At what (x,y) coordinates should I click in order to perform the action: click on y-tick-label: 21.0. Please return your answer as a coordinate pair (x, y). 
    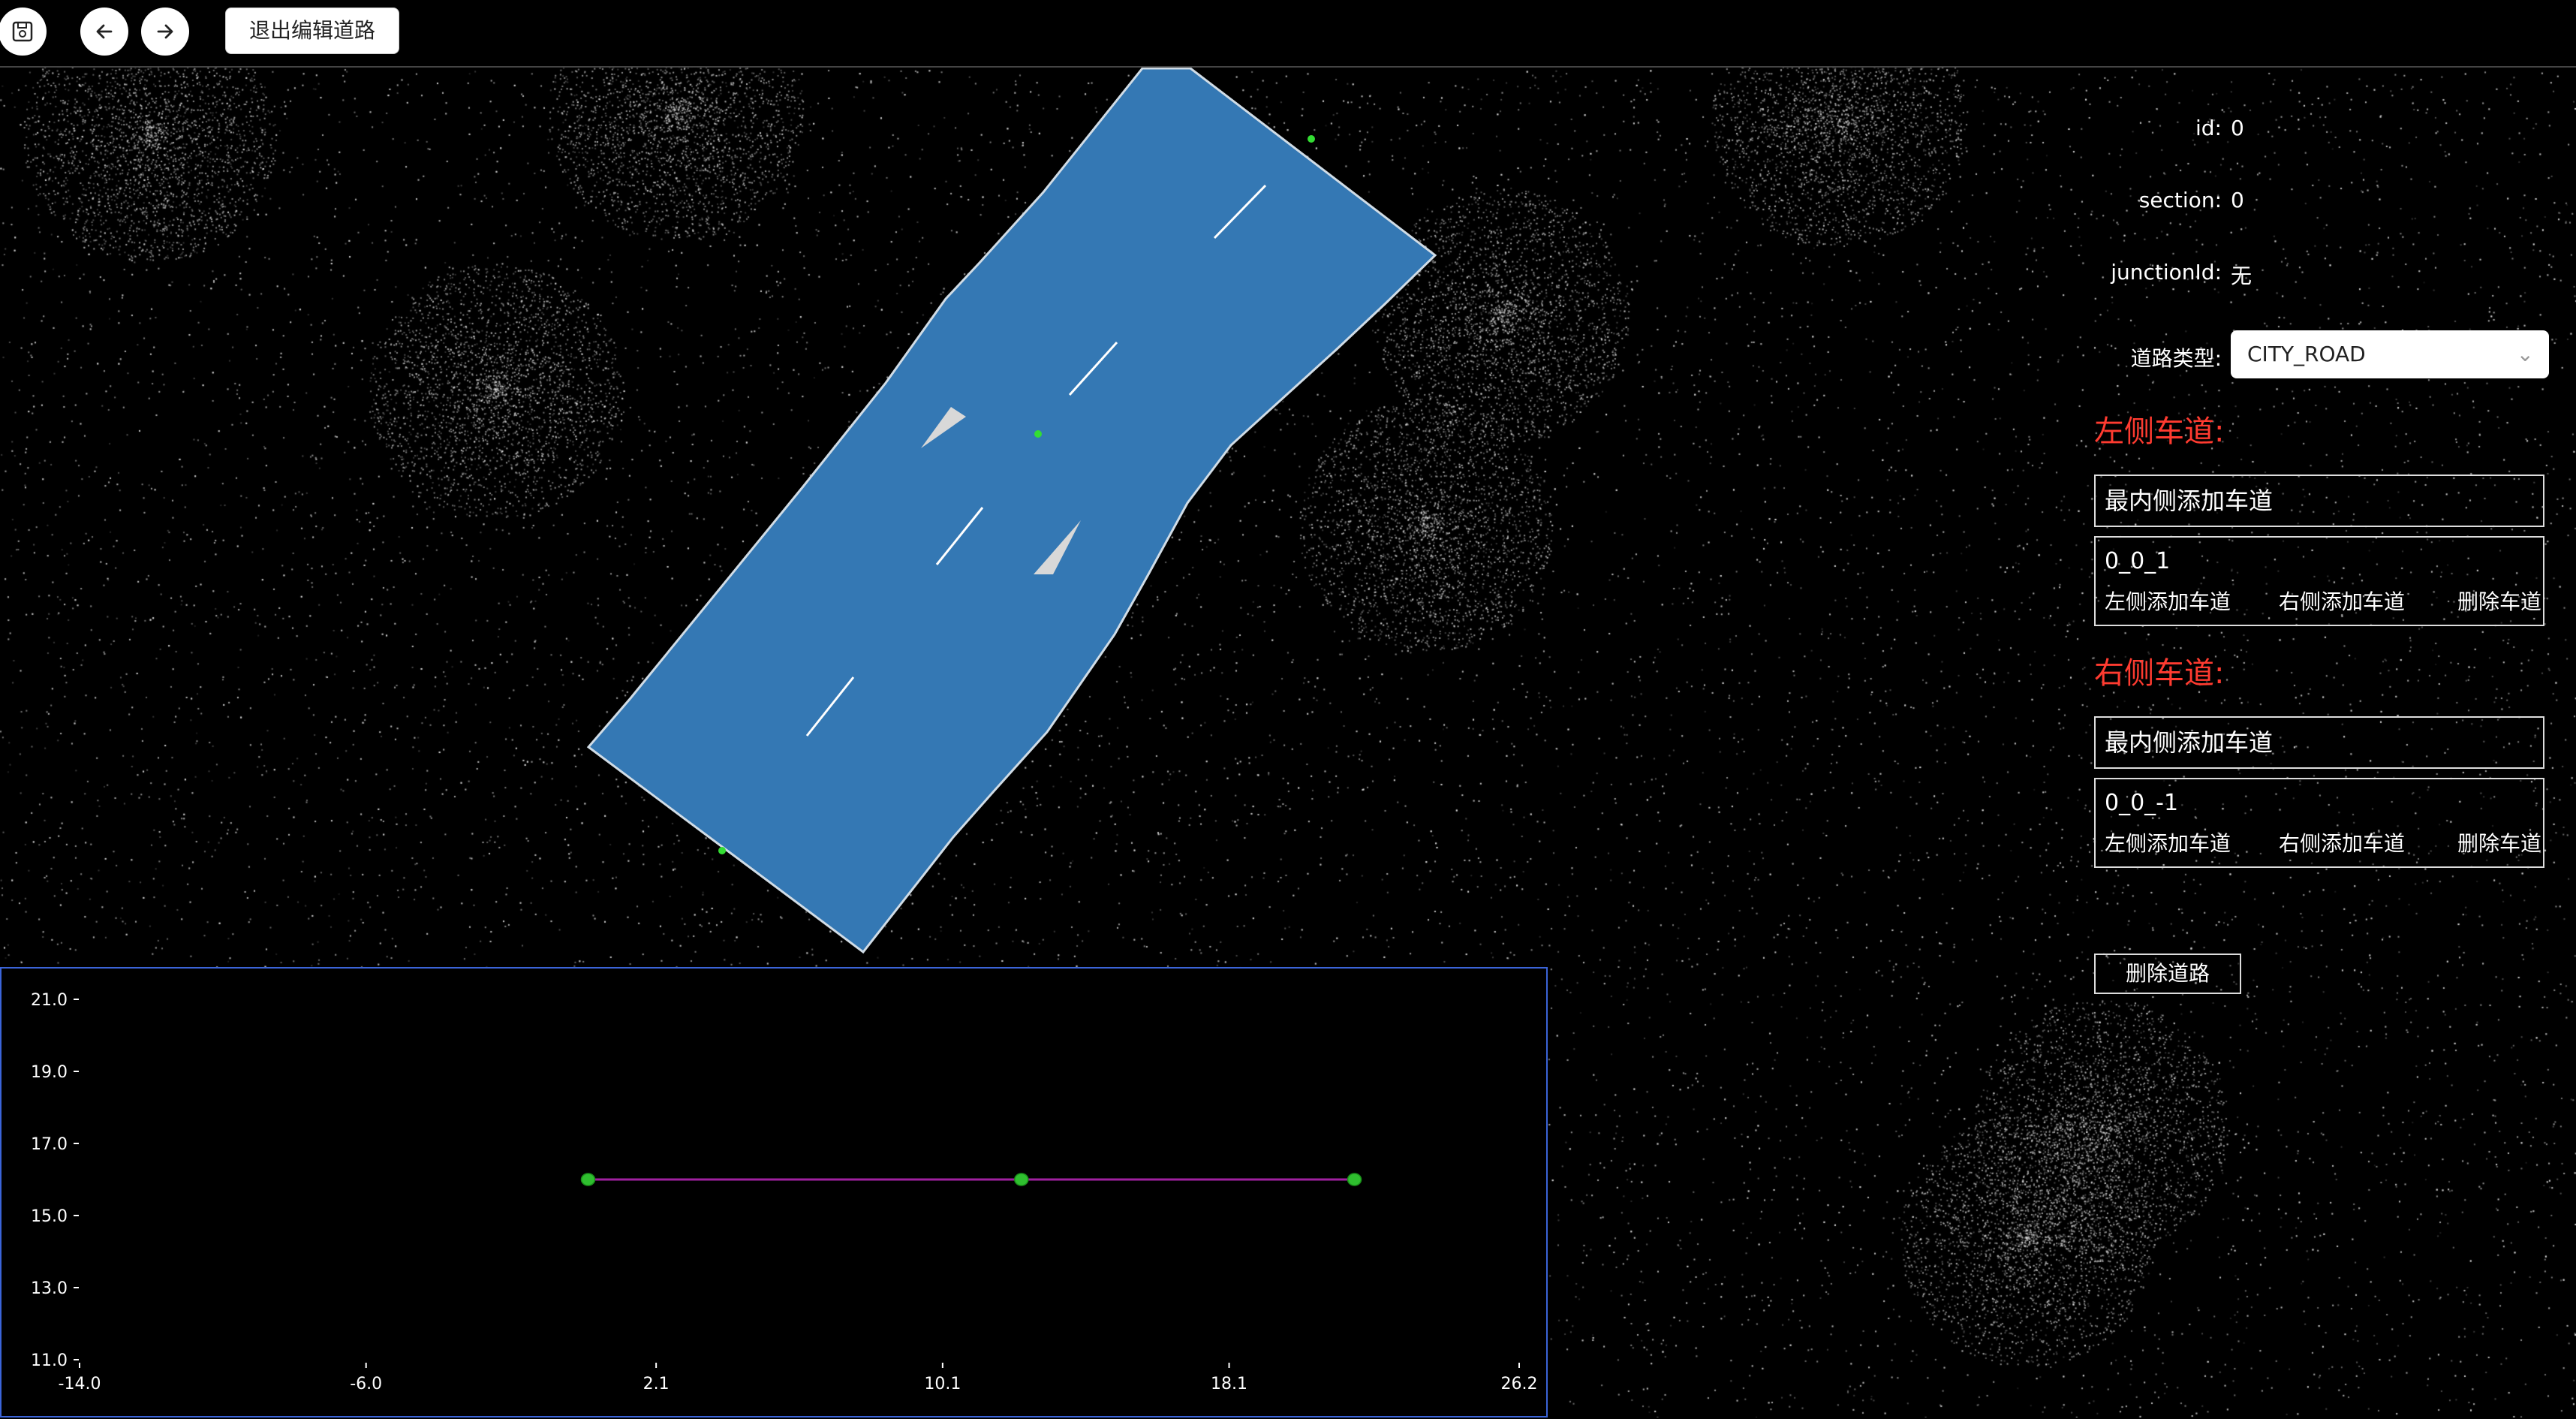
    Looking at the image, I should click on (49, 1000).